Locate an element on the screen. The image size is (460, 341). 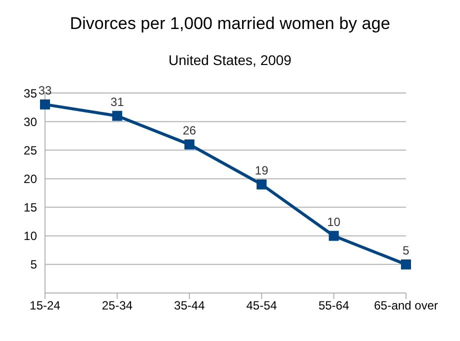
data-label: 5 is located at coordinates (406, 250).